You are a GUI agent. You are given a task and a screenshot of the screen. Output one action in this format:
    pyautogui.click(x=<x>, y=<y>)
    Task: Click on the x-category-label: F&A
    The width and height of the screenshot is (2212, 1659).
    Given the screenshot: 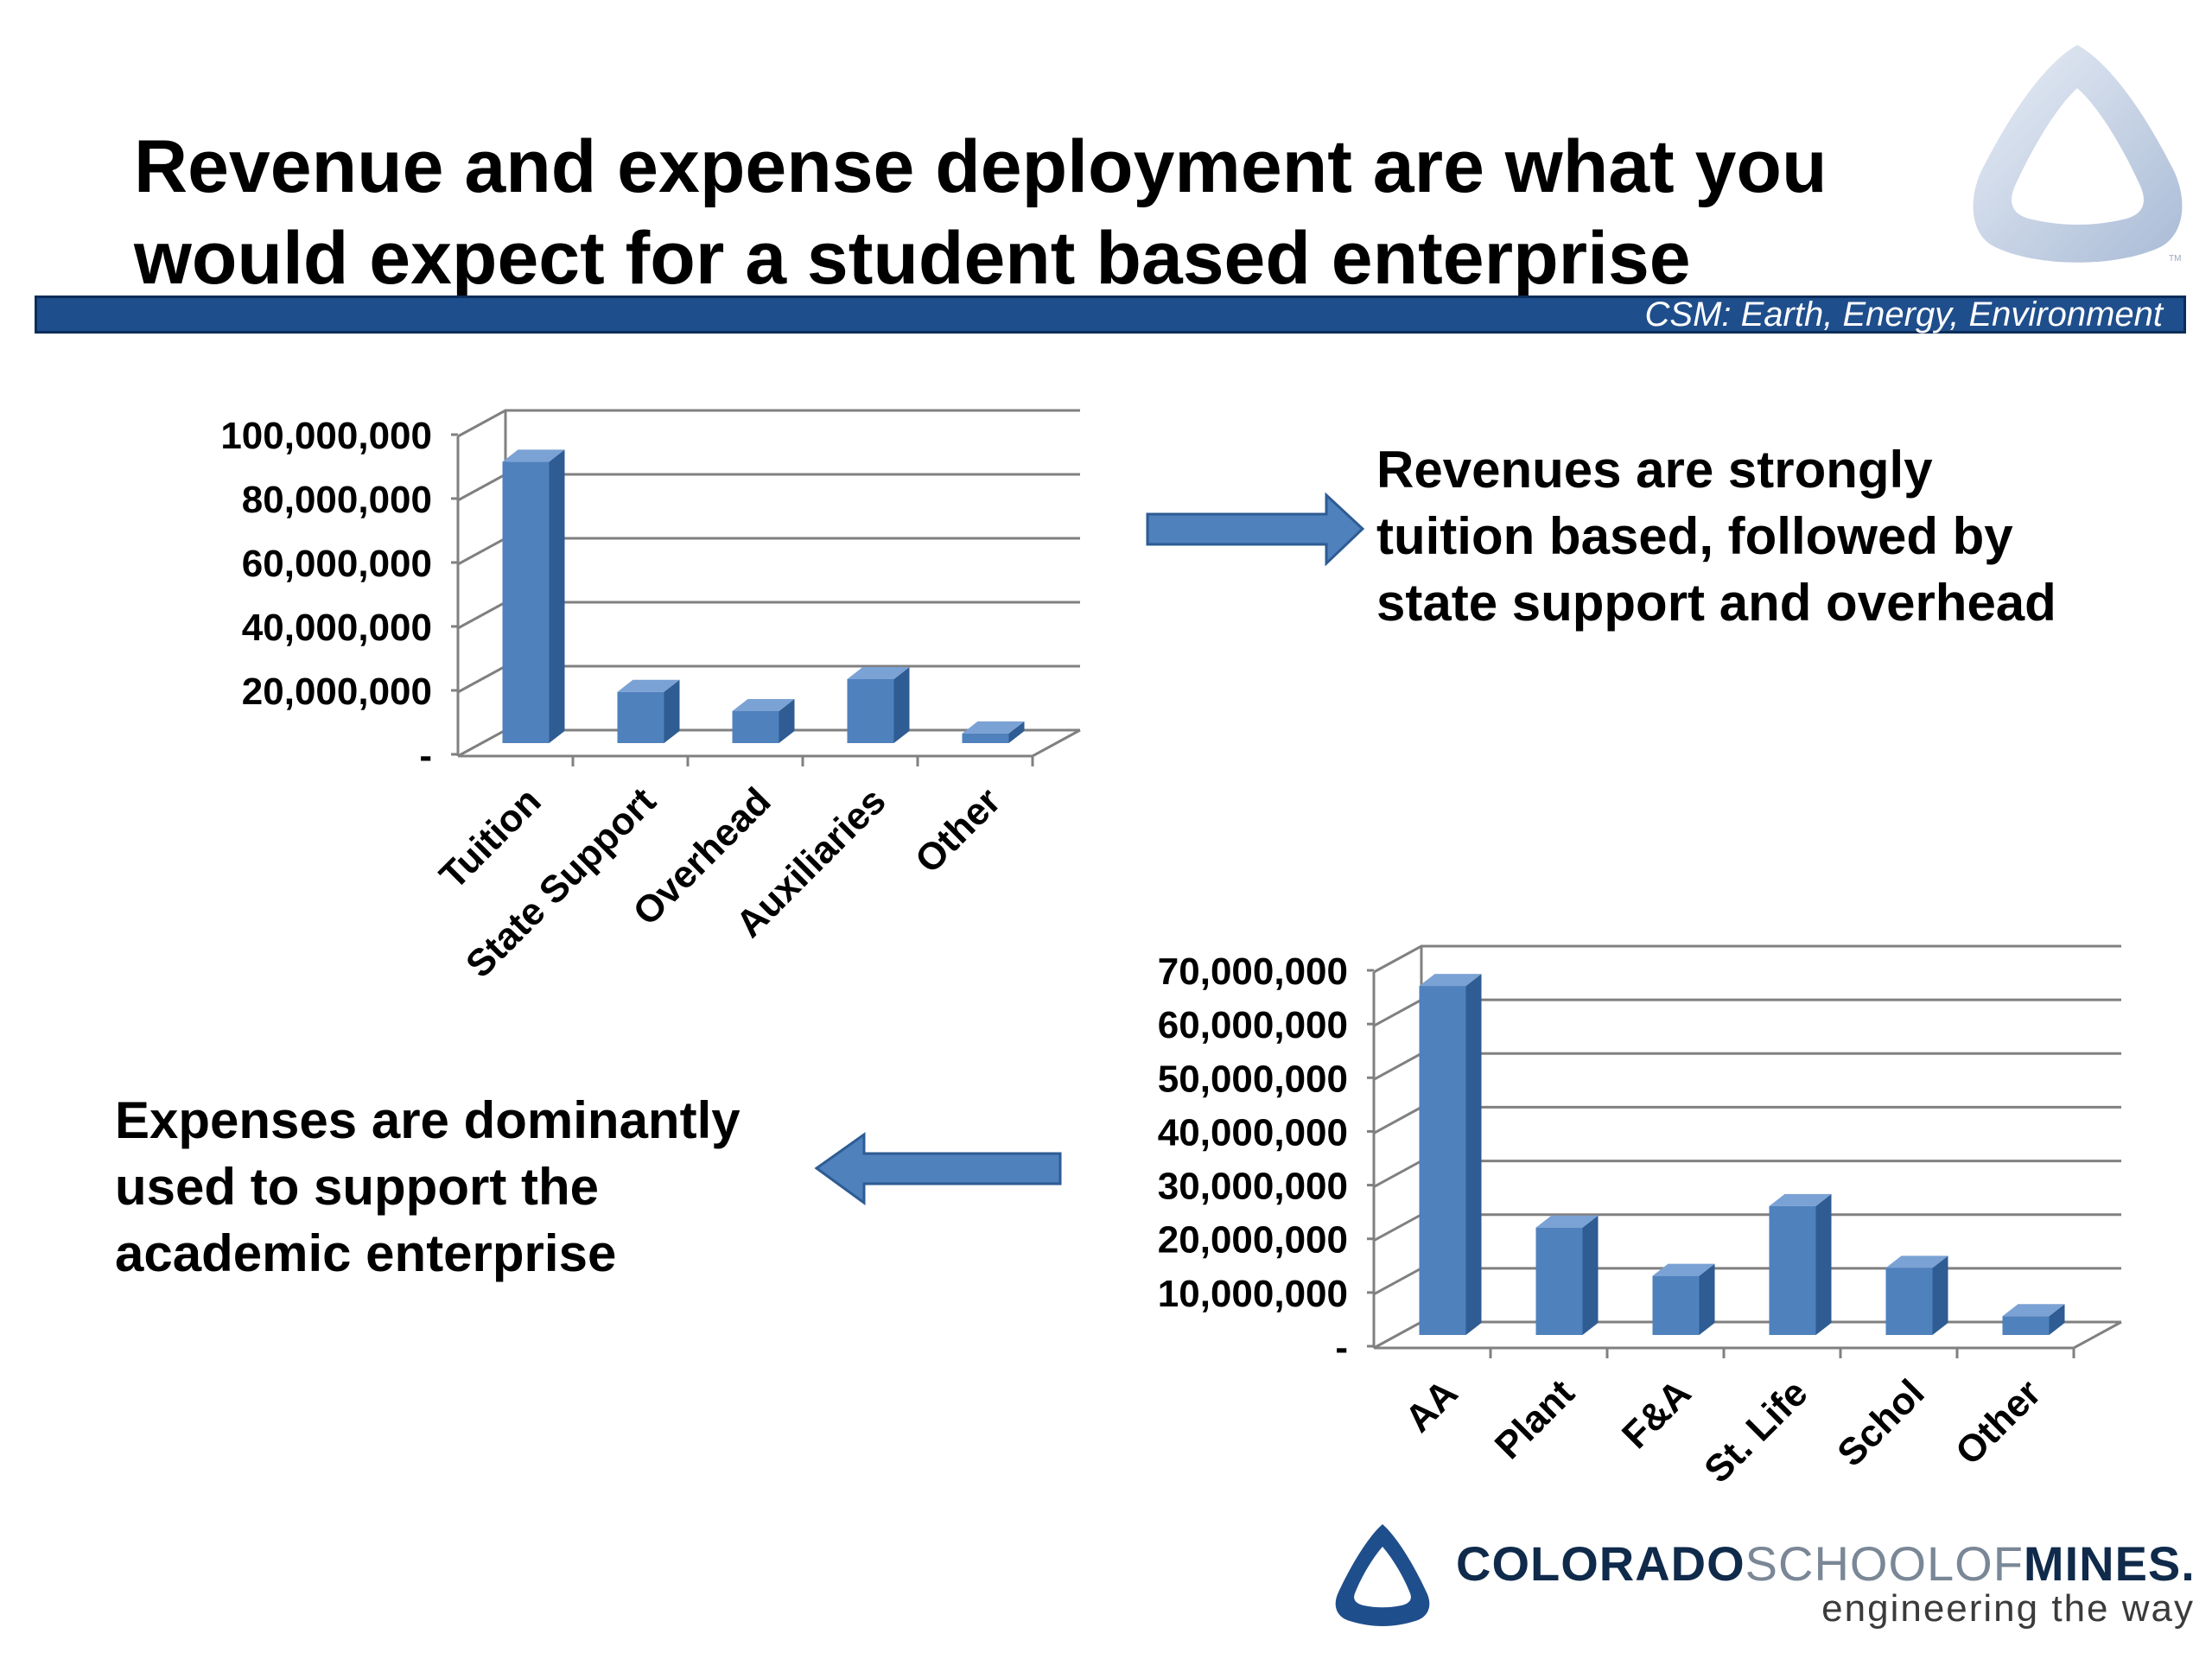 What is the action you would take?
    pyautogui.click(x=1657, y=1414)
    